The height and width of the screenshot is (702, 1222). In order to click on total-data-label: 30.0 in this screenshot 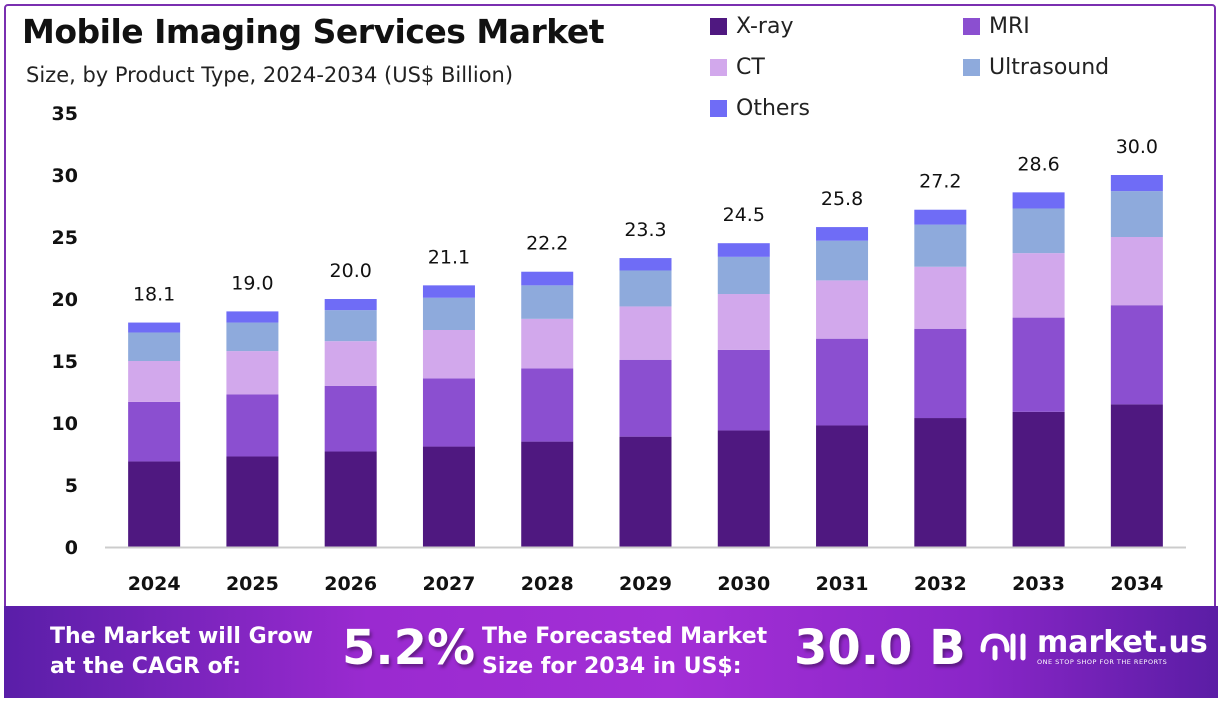, I will do `click(1137, 147)`.